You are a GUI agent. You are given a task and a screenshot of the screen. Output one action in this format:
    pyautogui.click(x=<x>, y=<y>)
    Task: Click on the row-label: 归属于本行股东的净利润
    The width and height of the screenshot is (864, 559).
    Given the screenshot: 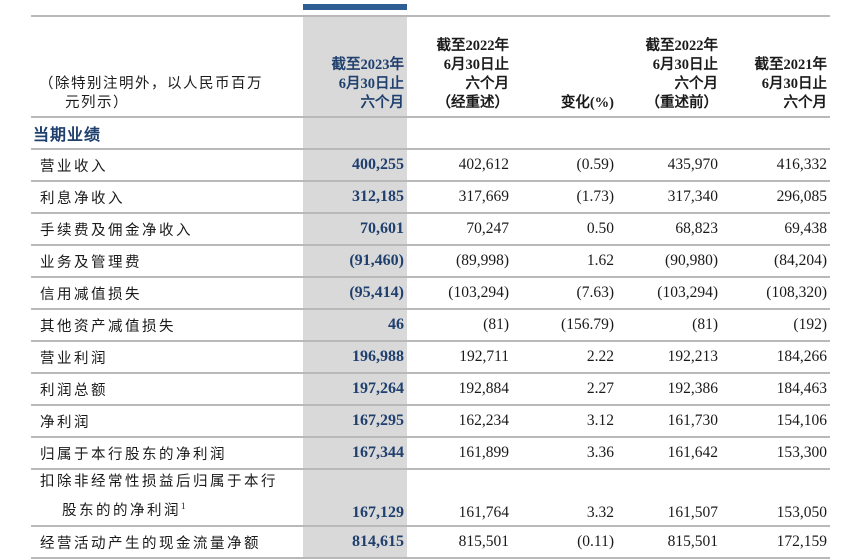 What is the action you would take?
    pyautogui.click(x=167, y=453)
    